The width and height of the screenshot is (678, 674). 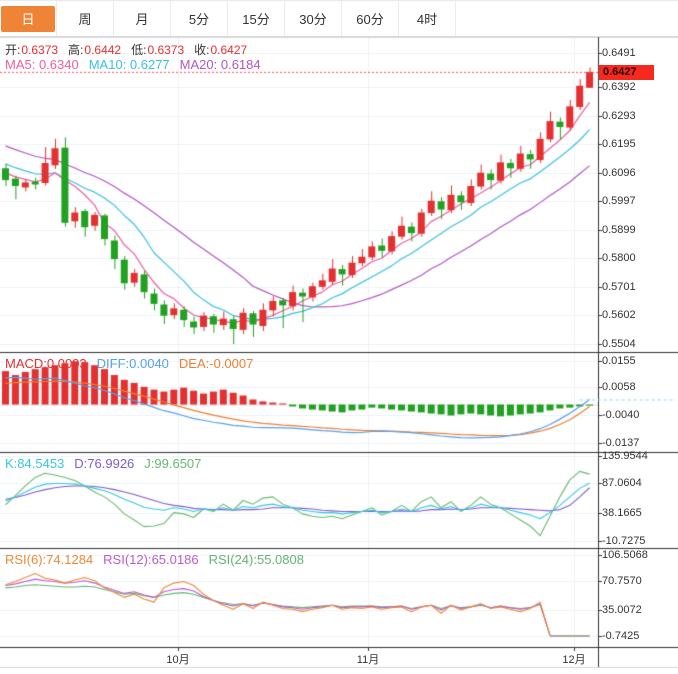 I want to click on tab-15min-label: 15分, so click(x=256, y=19).